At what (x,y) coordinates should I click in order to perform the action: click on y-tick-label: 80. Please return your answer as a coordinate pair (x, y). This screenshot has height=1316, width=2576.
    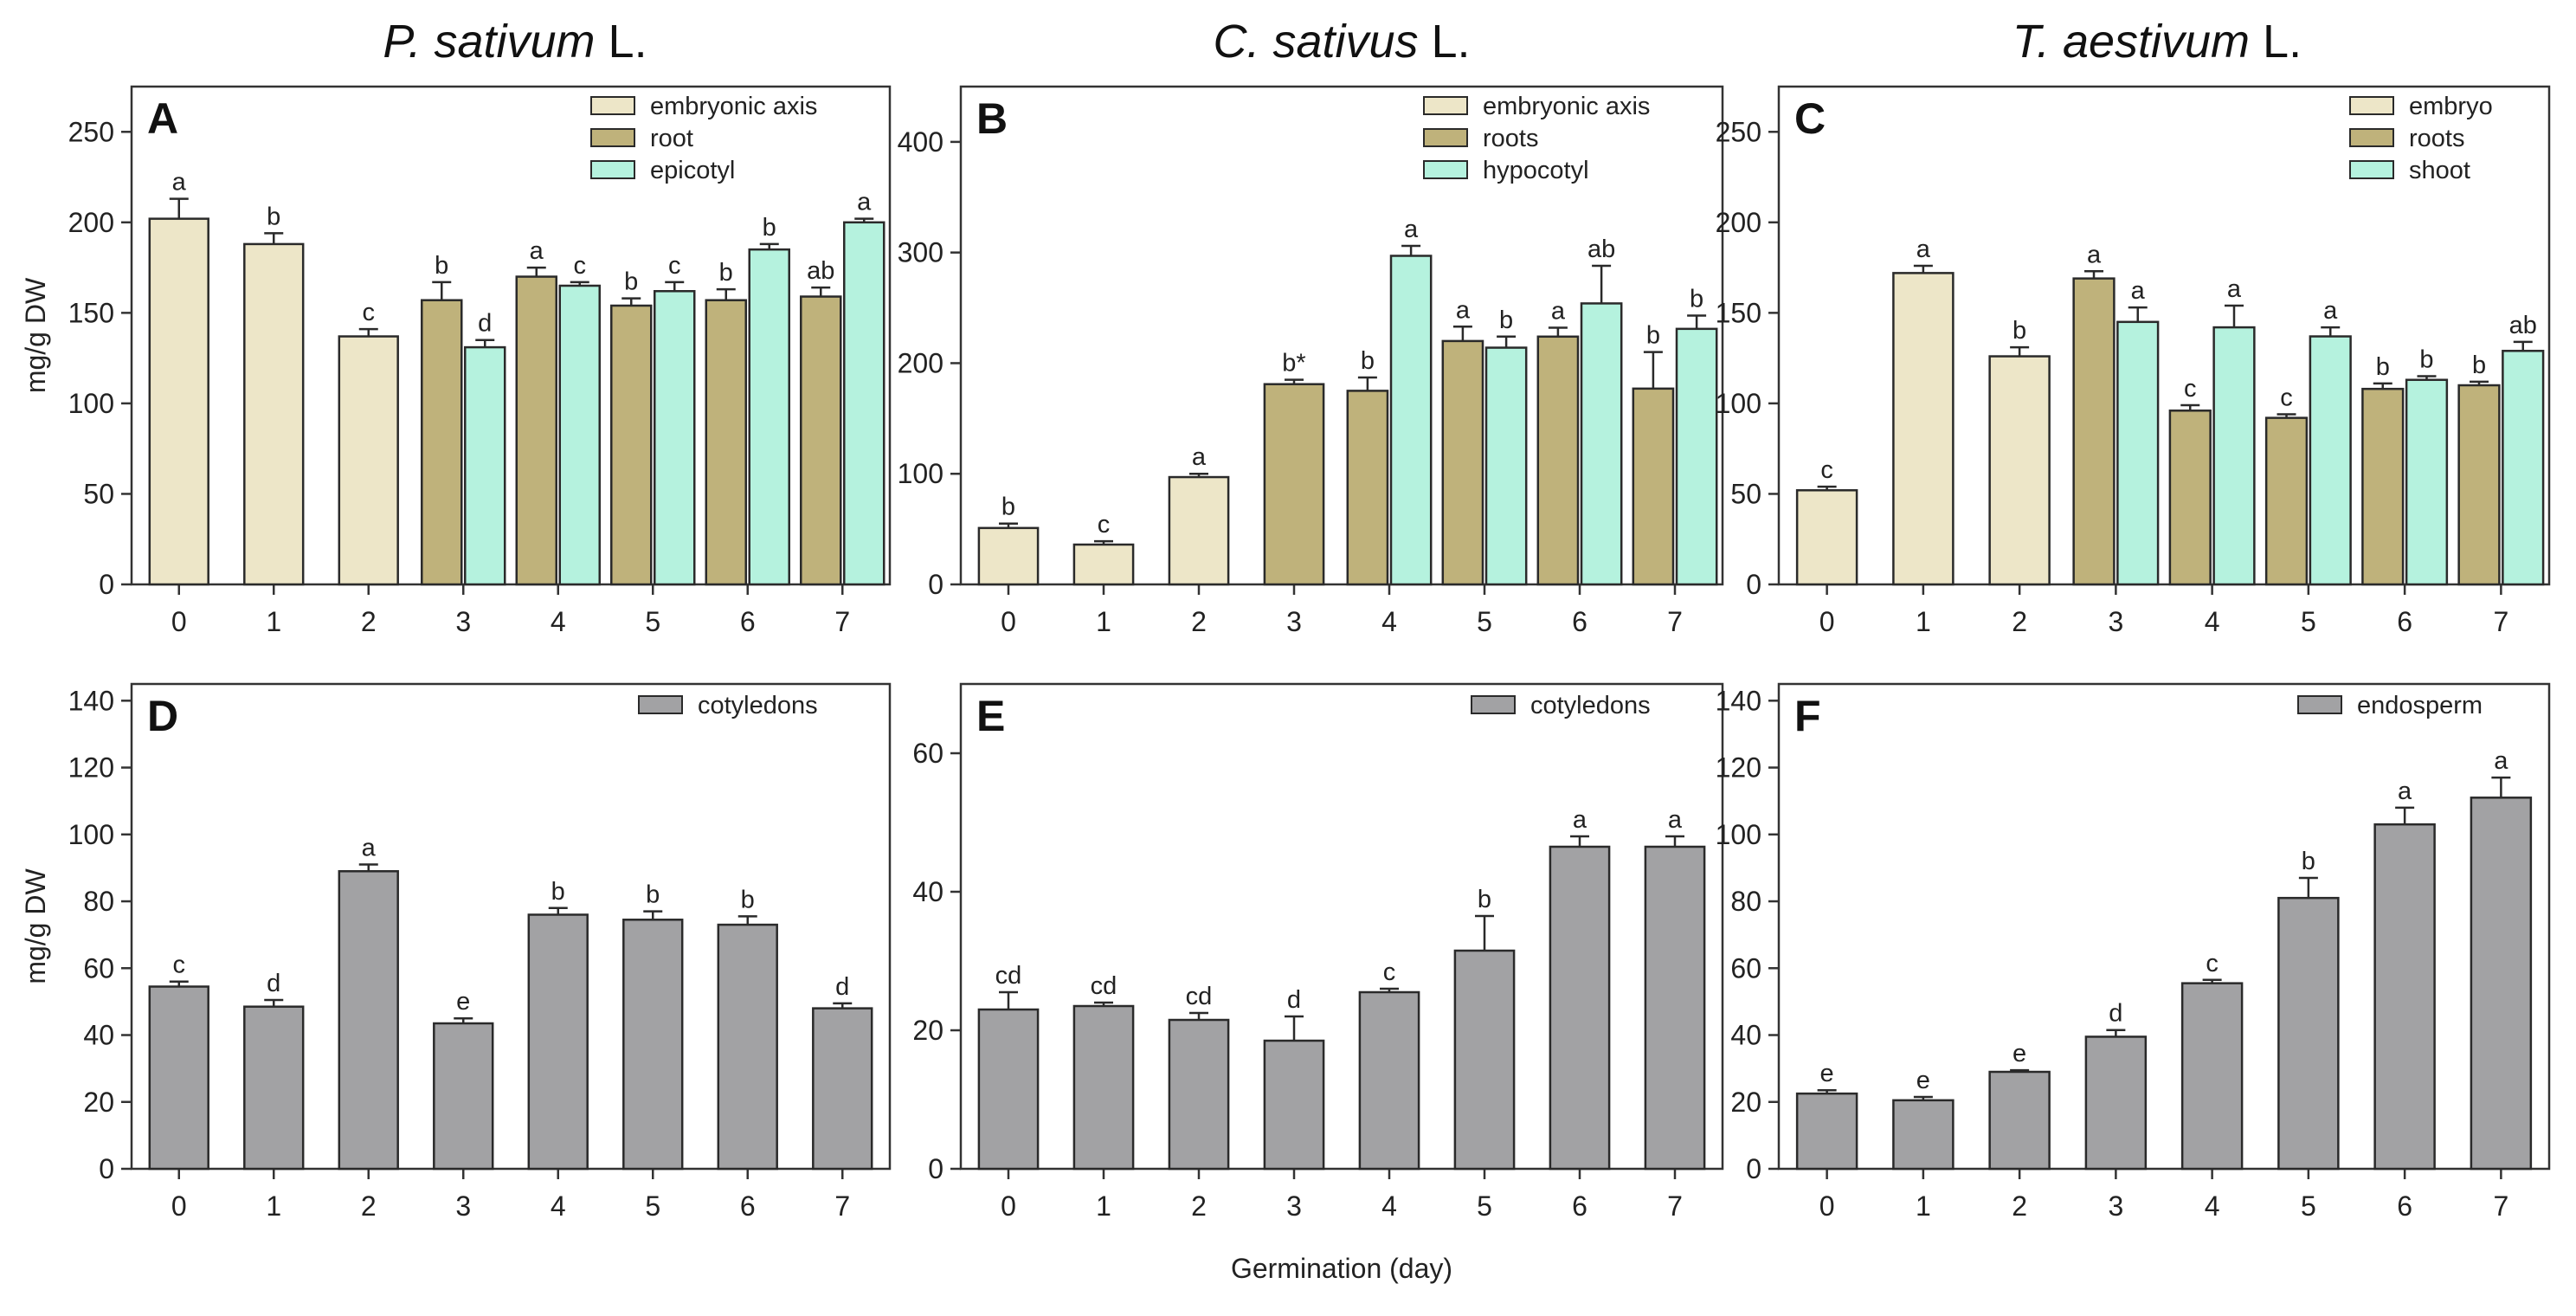
    Looking at the image, I should click on (1745, 902).